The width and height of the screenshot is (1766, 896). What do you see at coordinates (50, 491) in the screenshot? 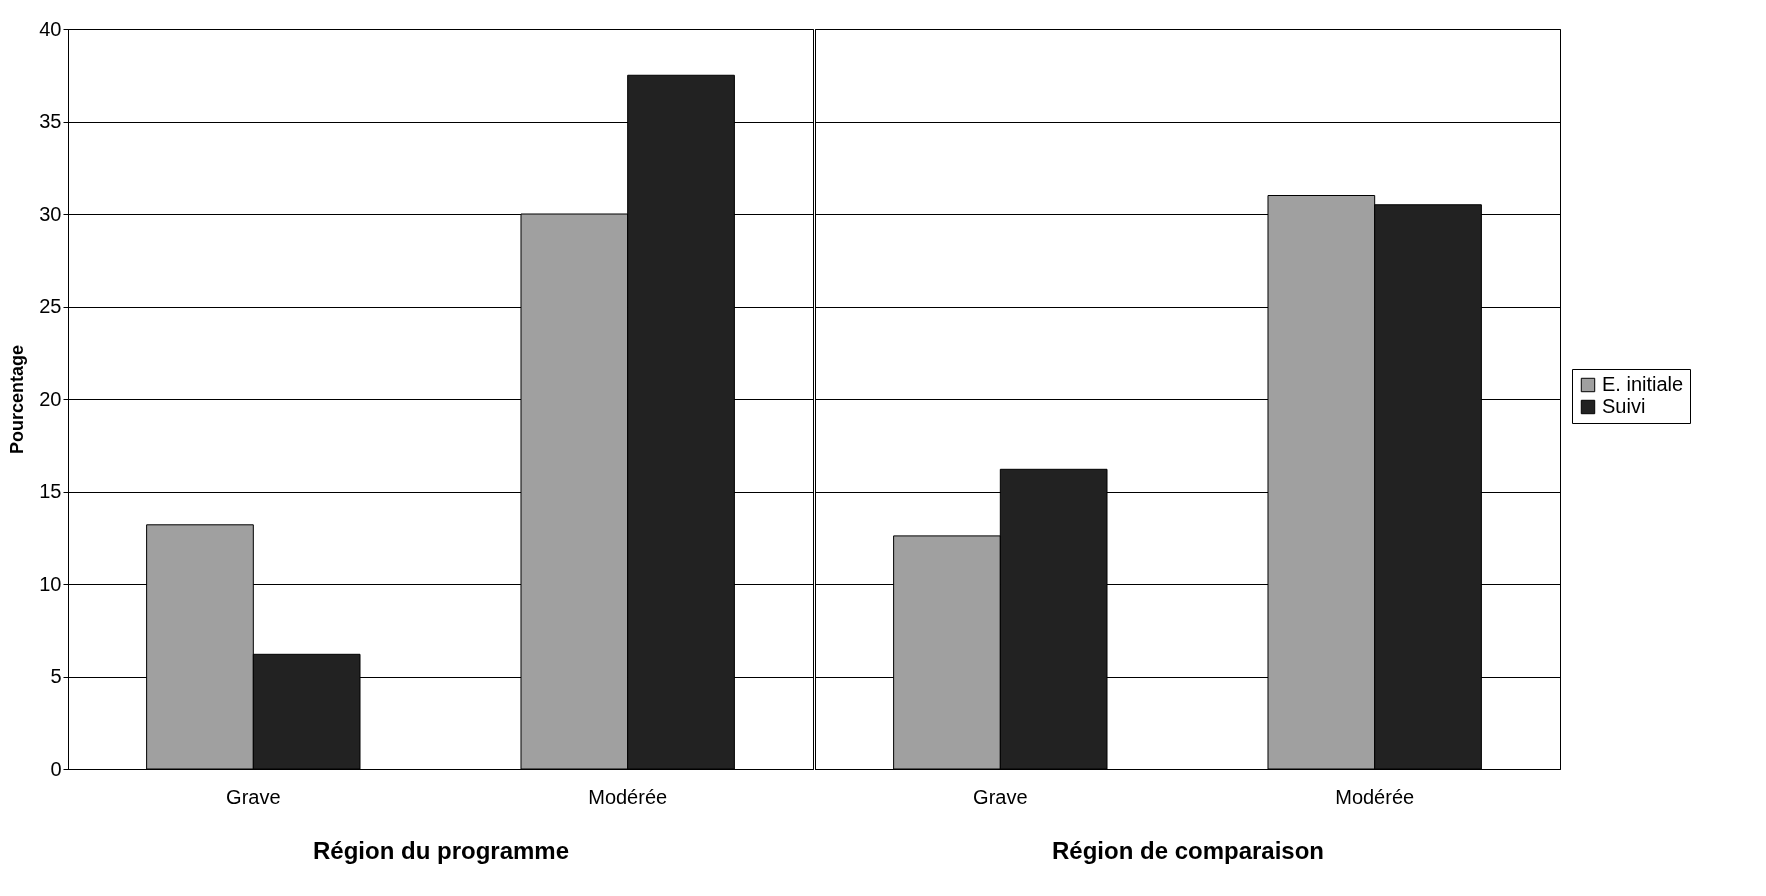
I see `y-tick-label: 15` at bounding box center [50, 491].